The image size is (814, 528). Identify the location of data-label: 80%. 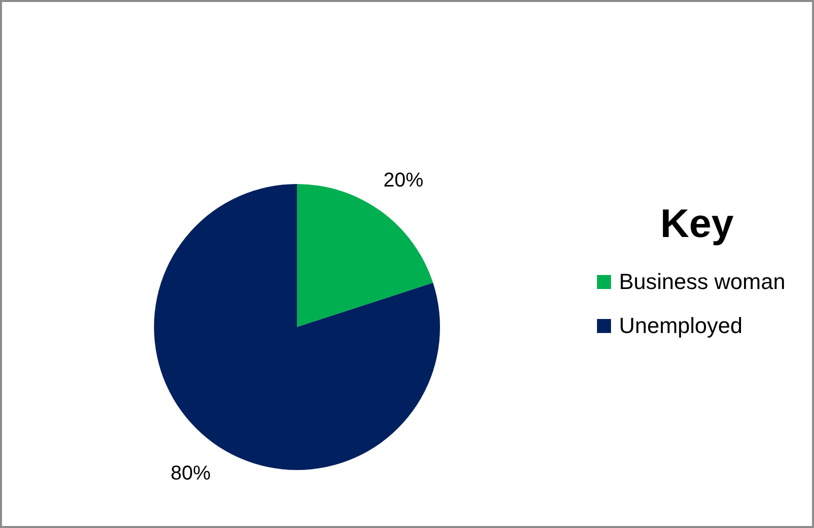
(190, 473).